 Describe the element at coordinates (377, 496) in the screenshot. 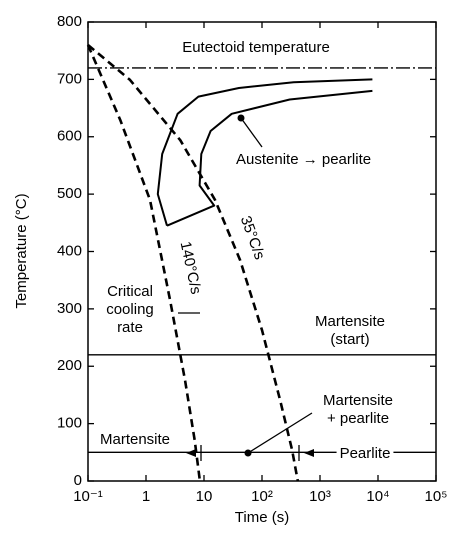

I see `x-tick-label: 10⁴` at that location.